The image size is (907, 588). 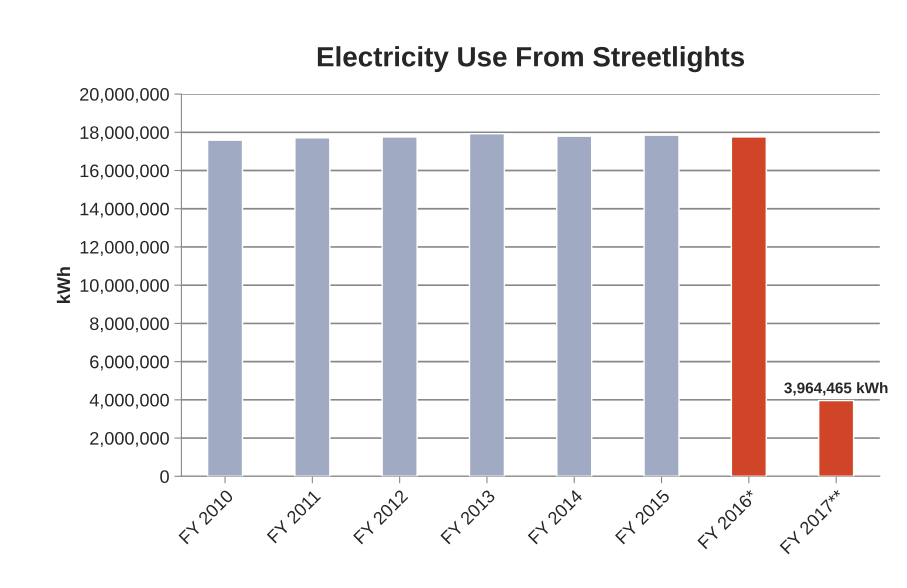 I want to click on y-tick-label: 0, so click(x=164, y=476).